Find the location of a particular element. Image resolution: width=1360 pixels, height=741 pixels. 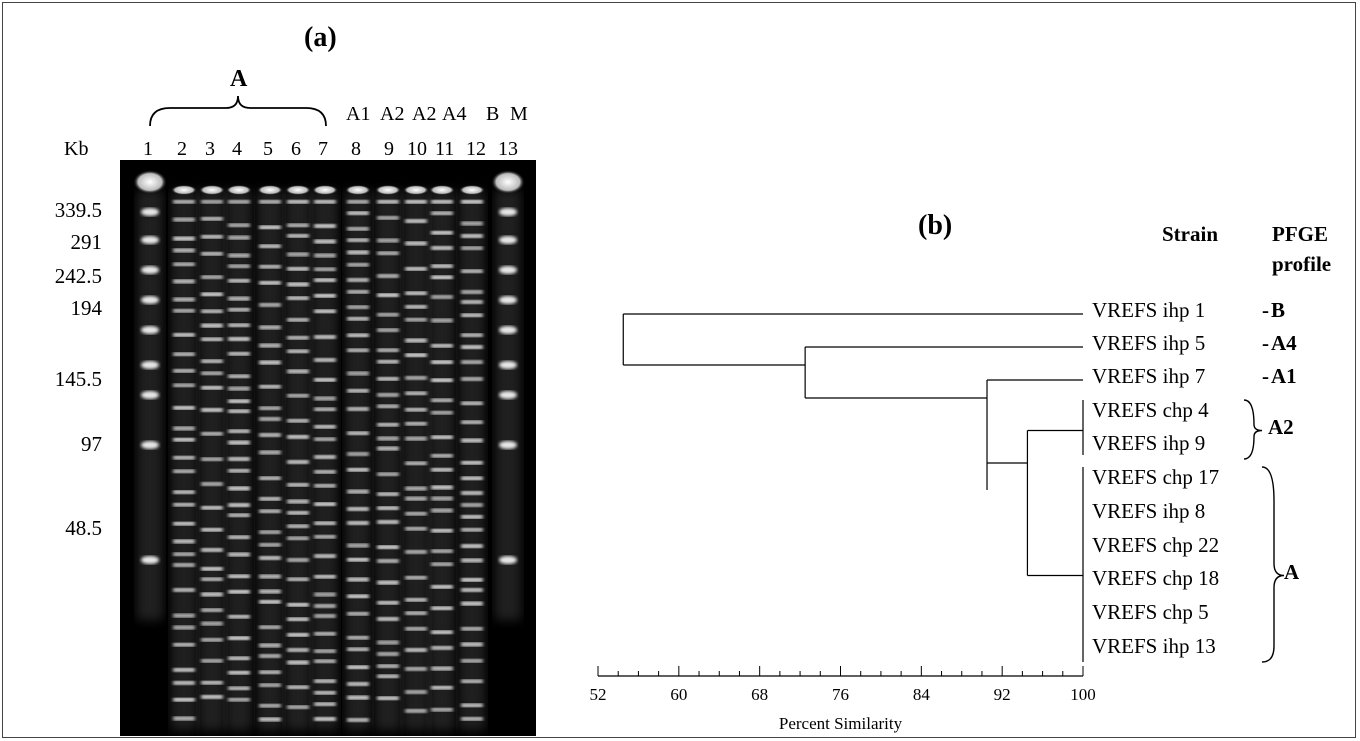

profile-header-line1: PFGE is located at coordinates (1300, 234).